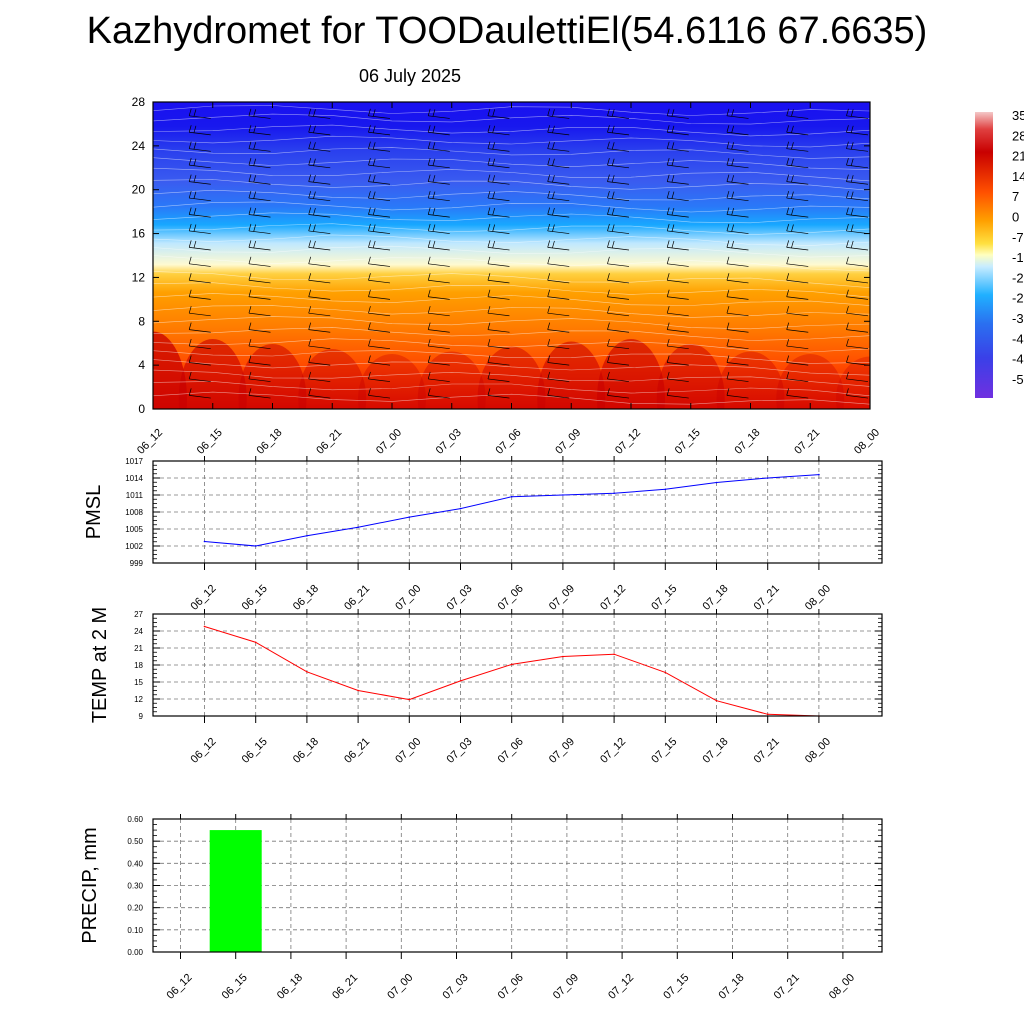 This screenshot has width=1024, height=1024. Describe the element at coordinates (1018, 277) in the screenshot. I see `colorbar-label: -2` at that location.